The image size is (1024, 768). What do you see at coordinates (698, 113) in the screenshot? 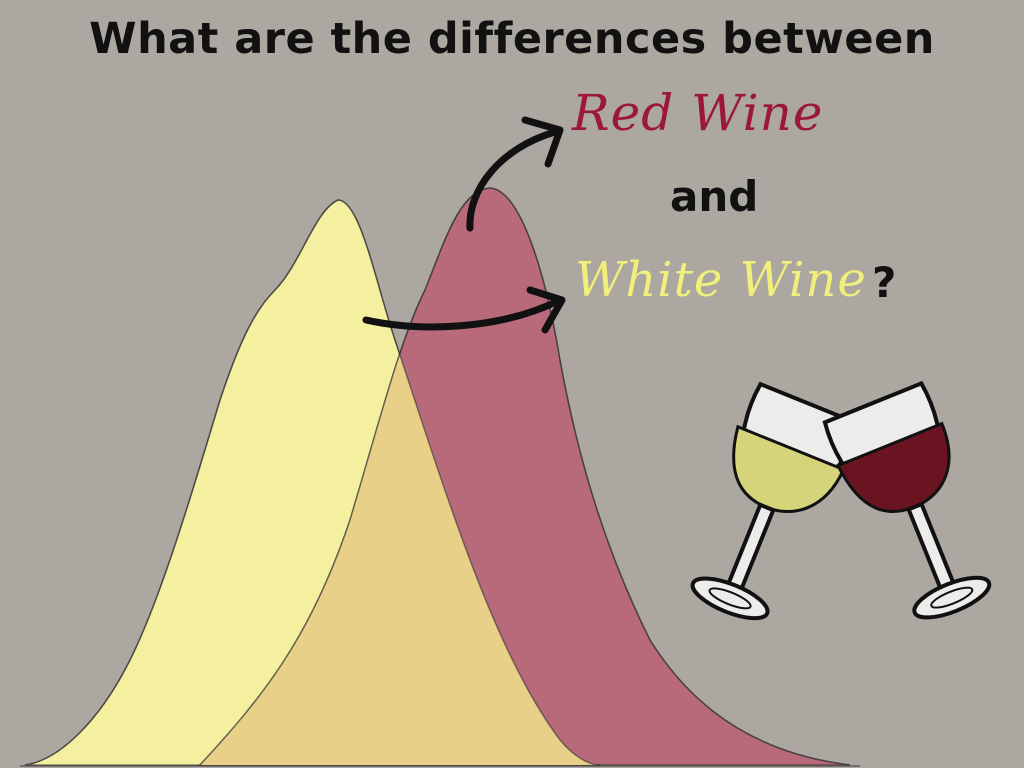
I see `red-wine-label: Red Wine` at bounding box center [698, 113].